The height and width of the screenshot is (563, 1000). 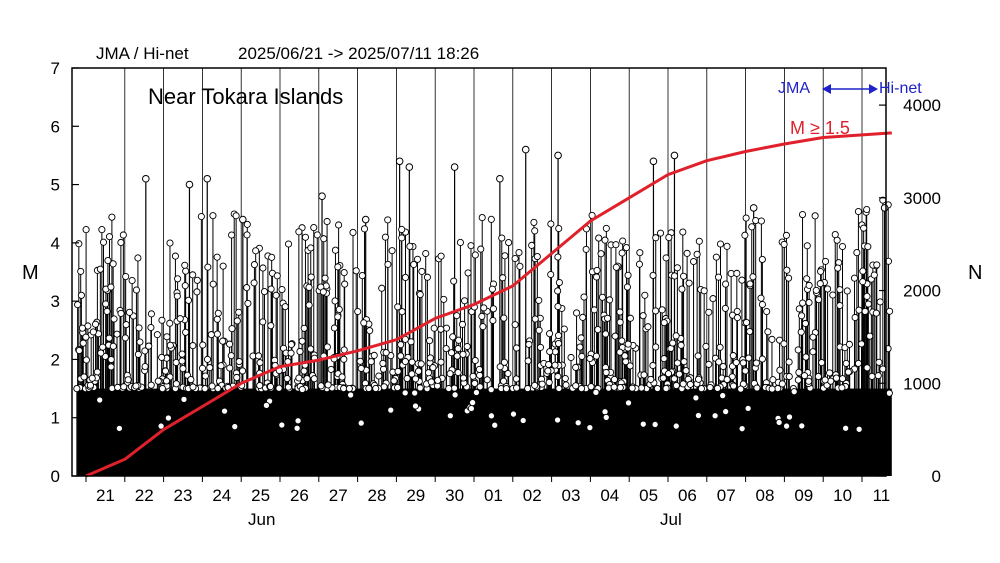 What do you see at coordinates (30, 273) in the screenshot?
I see `left-axis-label: M` at bounding box center [30, 273].